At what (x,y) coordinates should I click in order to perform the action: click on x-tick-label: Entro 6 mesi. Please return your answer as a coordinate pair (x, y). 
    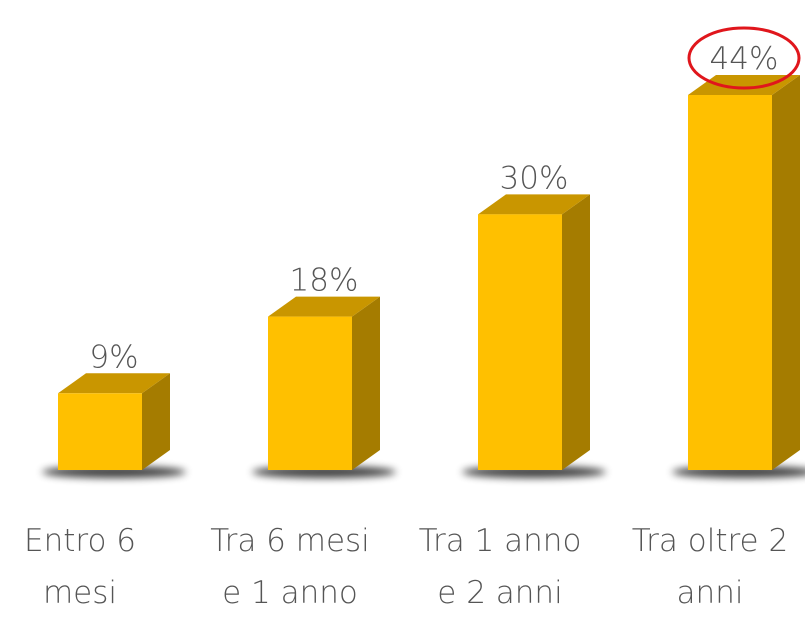
    Looking at the image, I should click on (80, 567).